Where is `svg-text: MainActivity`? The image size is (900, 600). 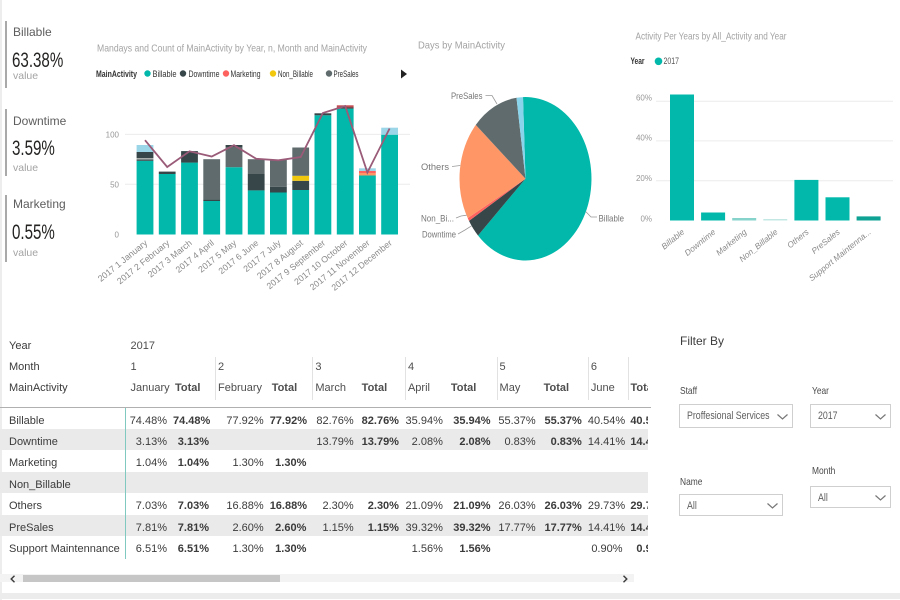 svg-text: MainActivity is located at coordinates (117, 74).